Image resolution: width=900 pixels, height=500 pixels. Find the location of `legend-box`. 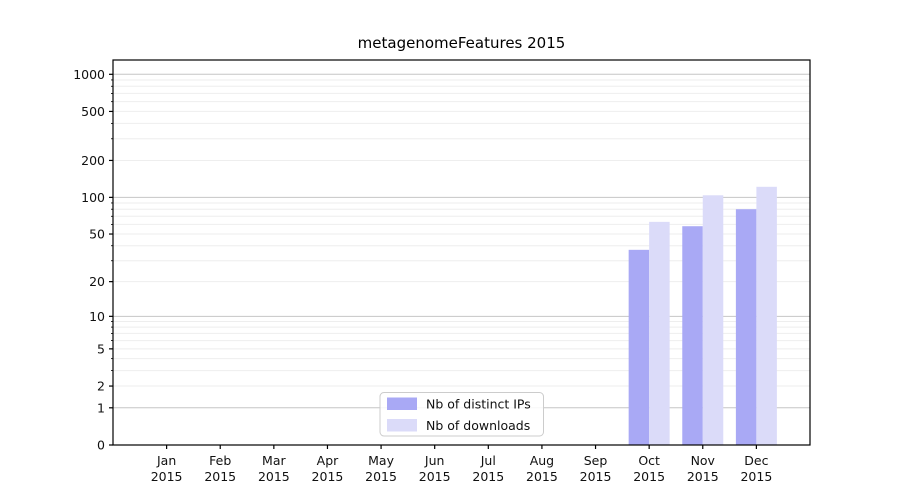

legend-box is located at coordinates (461, 414).